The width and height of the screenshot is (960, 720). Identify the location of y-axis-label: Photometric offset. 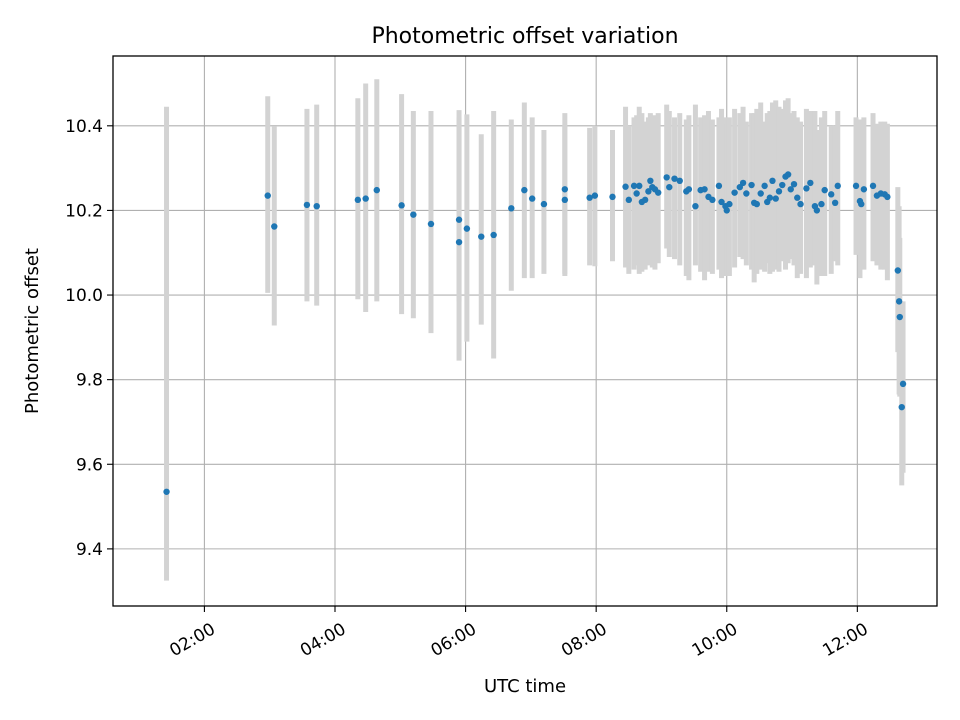
(32, 331).